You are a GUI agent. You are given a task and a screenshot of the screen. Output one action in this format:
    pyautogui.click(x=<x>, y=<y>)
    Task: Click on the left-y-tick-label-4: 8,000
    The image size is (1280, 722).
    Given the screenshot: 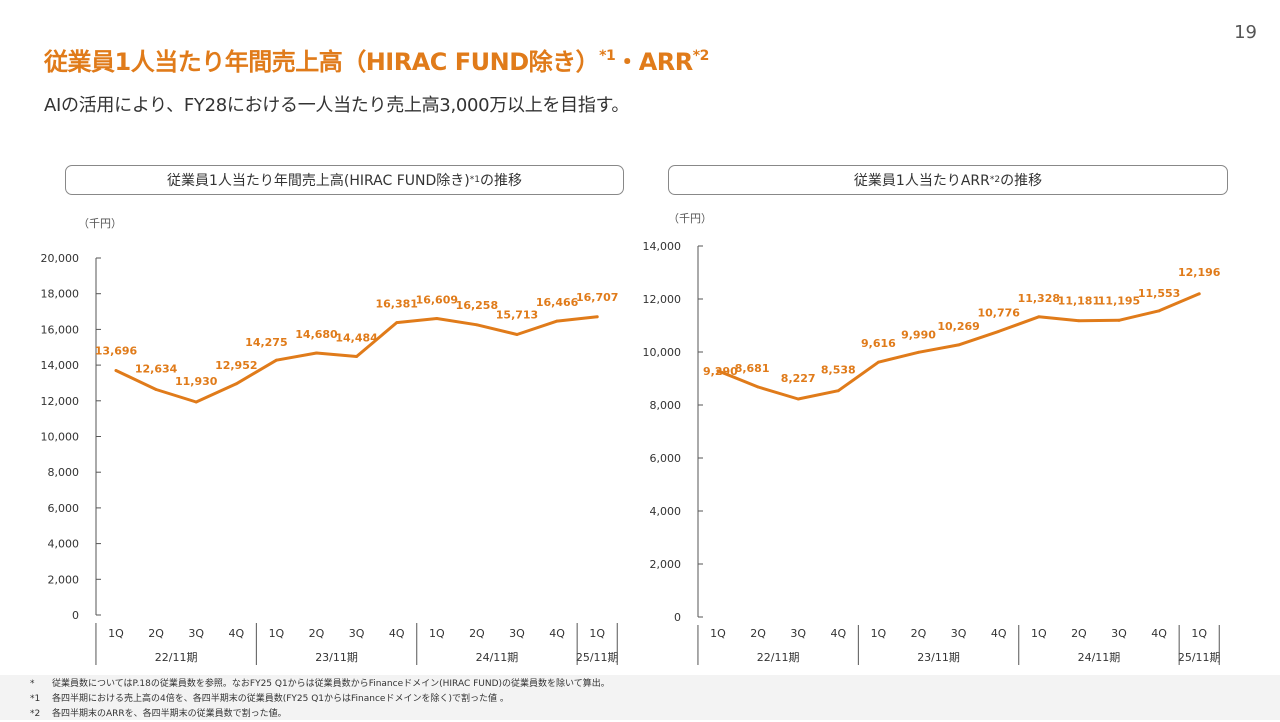 What is the action you would take?
    pyautogui.click(x=64, y=472)
    